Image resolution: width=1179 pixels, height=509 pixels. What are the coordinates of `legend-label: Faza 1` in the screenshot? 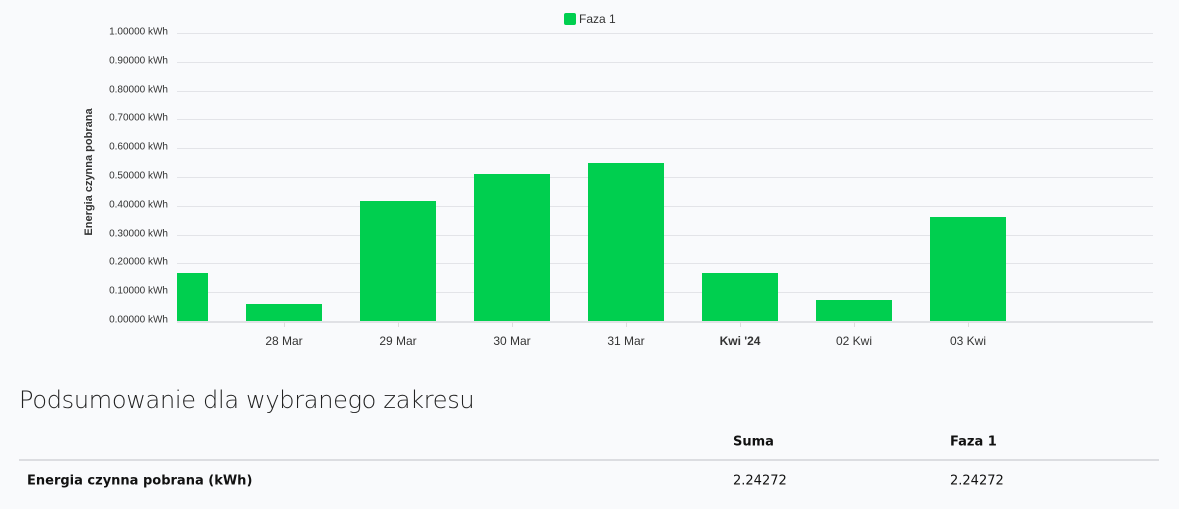 It's located at (597, 19).